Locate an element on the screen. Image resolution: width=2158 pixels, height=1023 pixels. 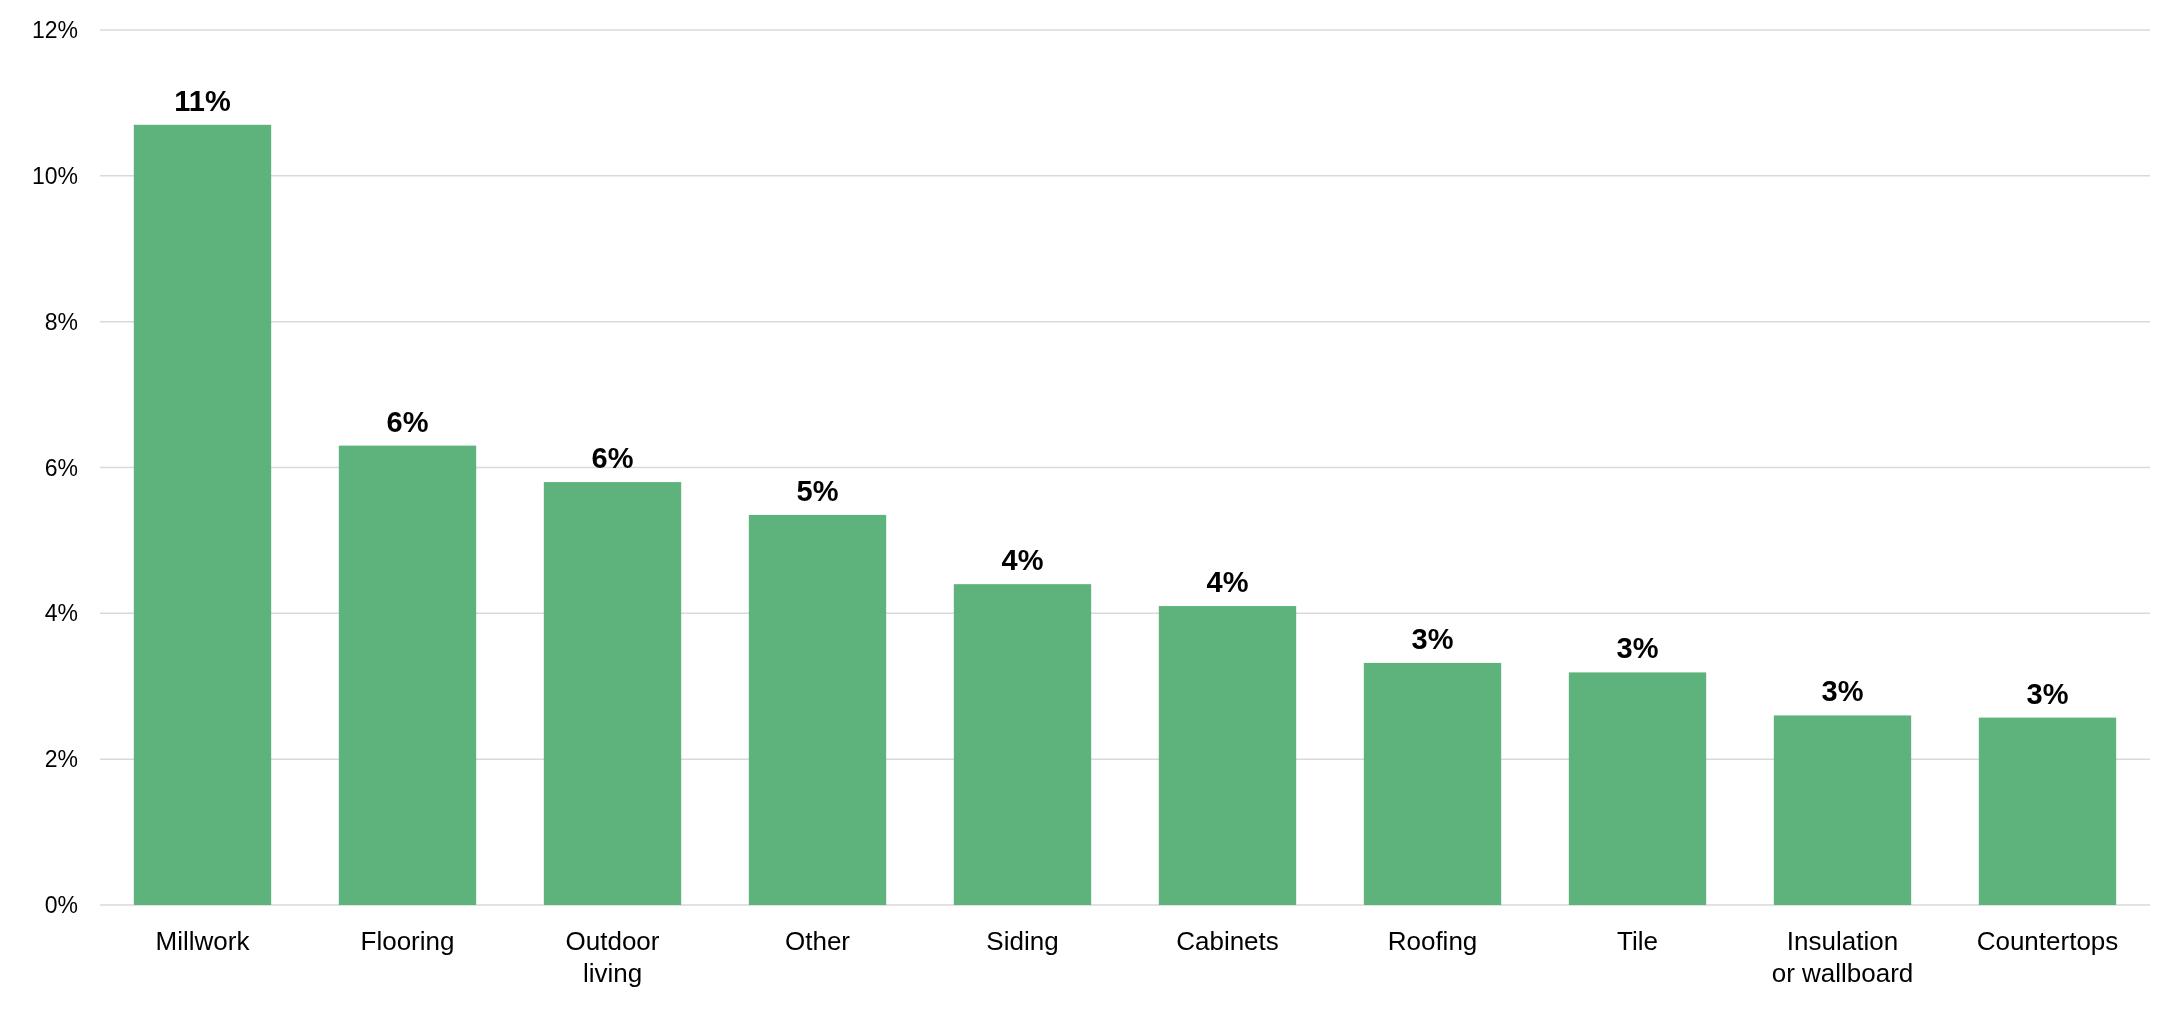
x-tick-label: Roofing is located at coordinates (1432, 941).